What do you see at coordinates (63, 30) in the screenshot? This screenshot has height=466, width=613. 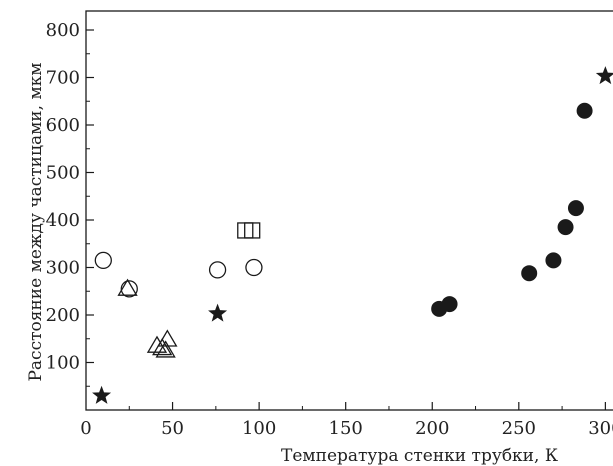 I see `y-tick-label: 800` at bounding box center [63, 30].